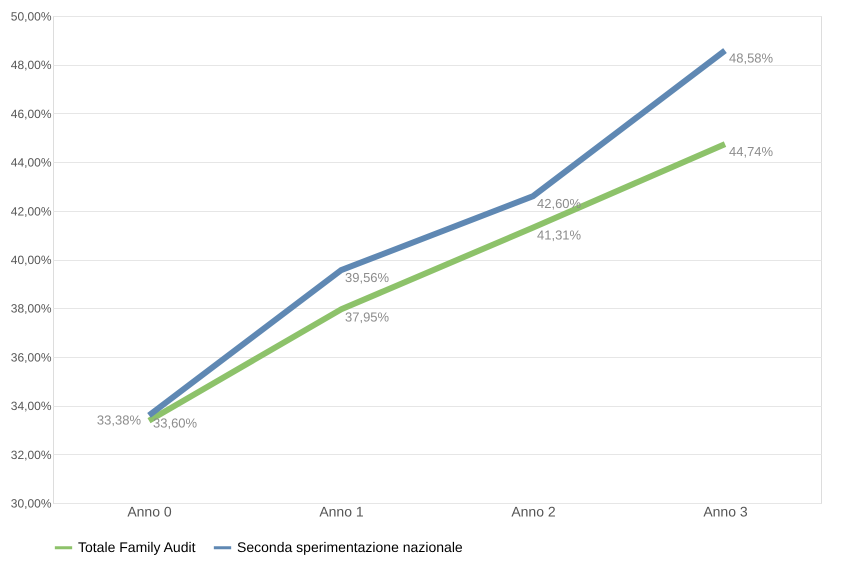  I want to click on x-tick-label: Anno 0, so click(149, 512).